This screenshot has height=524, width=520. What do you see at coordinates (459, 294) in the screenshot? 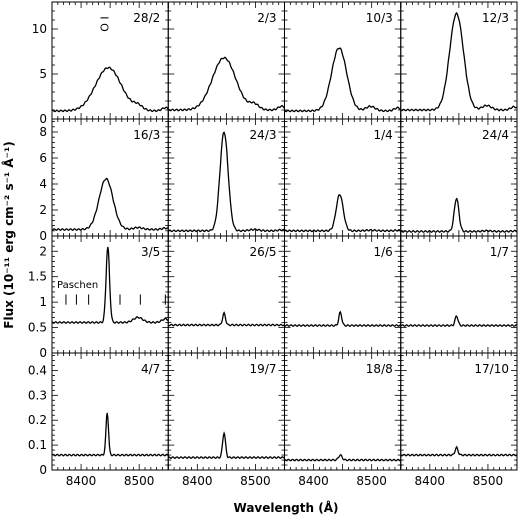
I see `panel: 1/7` at bounding box center [459, 294].